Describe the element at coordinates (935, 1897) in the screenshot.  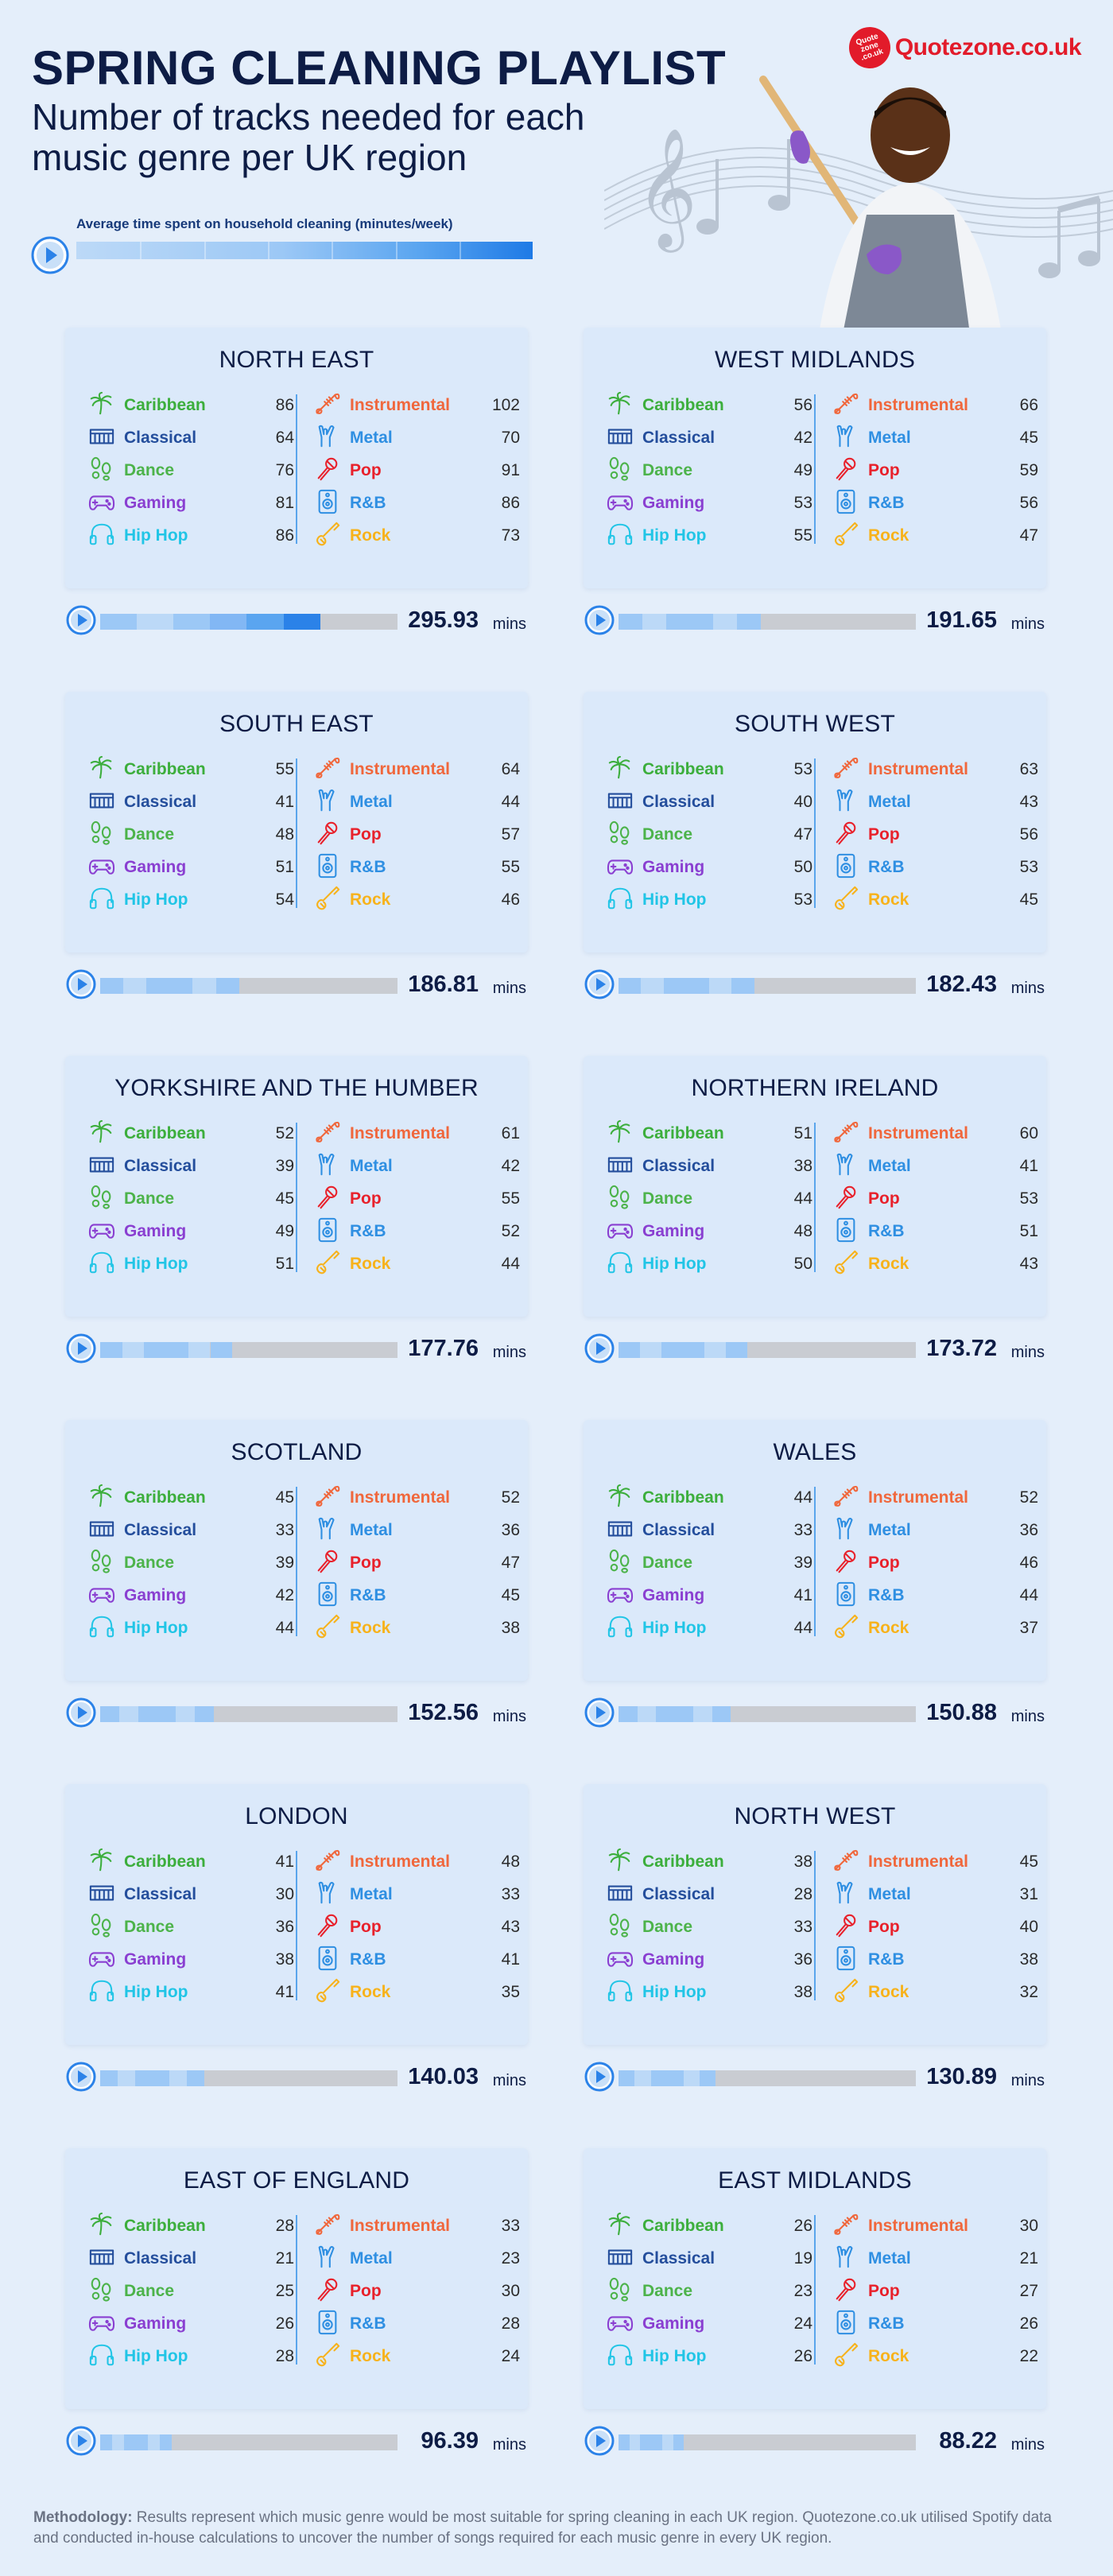
I see `genre-row: Metal 31` at that location.